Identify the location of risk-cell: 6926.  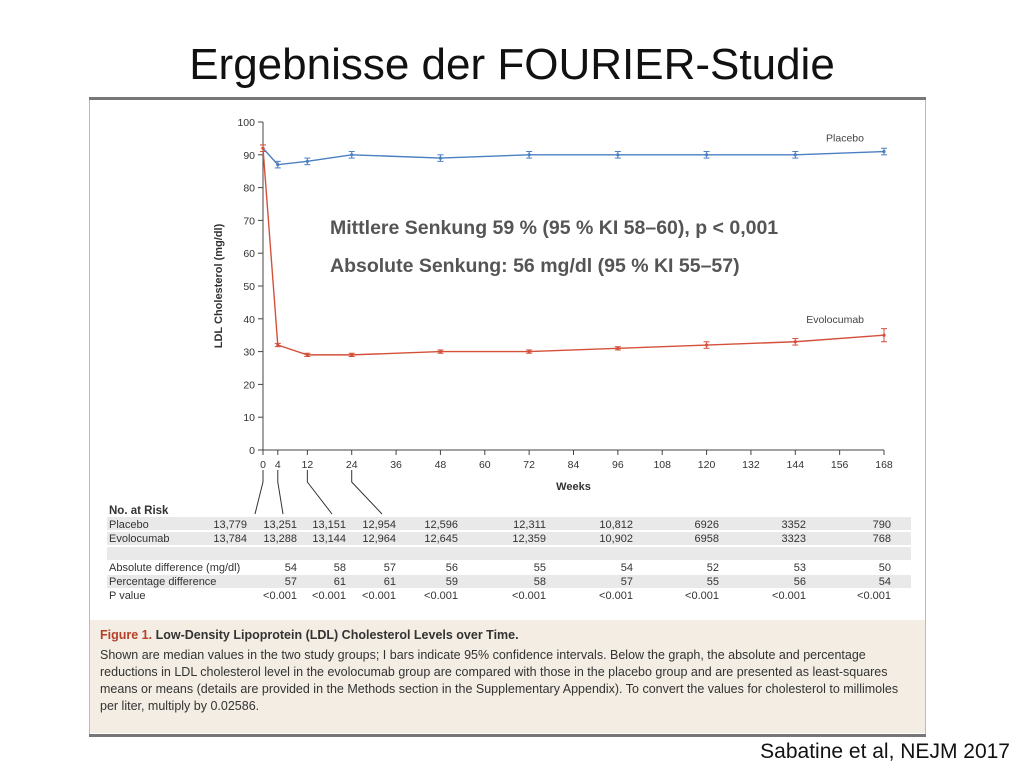
(707, 525).